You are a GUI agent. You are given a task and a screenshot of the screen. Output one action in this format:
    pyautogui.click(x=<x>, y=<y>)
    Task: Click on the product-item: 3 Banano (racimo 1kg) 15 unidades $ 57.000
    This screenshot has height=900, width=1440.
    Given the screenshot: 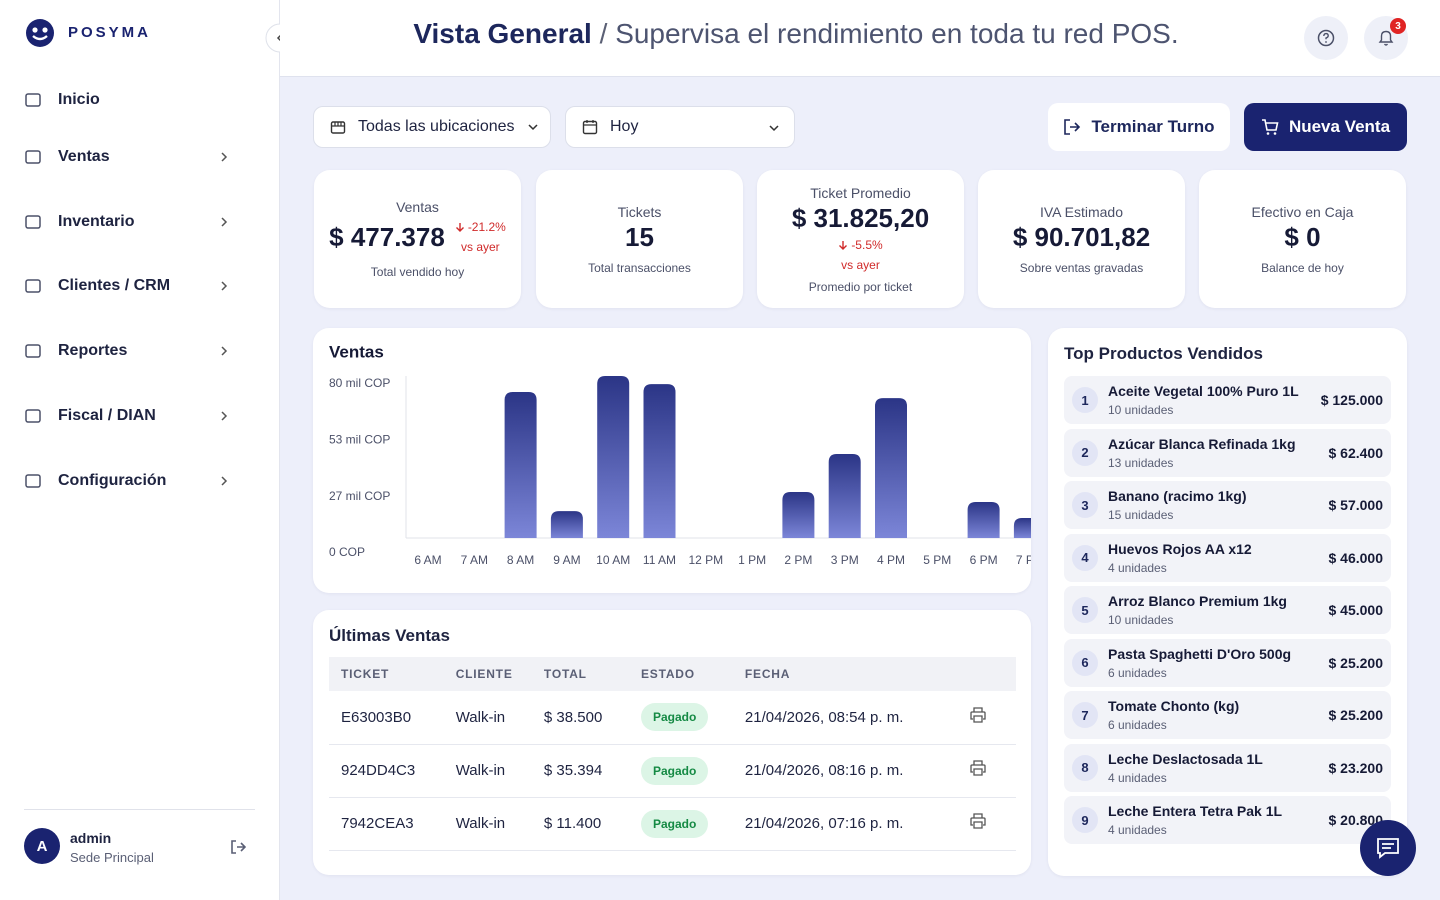 What is the action you would take?
    pyautogui.click(x=1227, y=505)
    